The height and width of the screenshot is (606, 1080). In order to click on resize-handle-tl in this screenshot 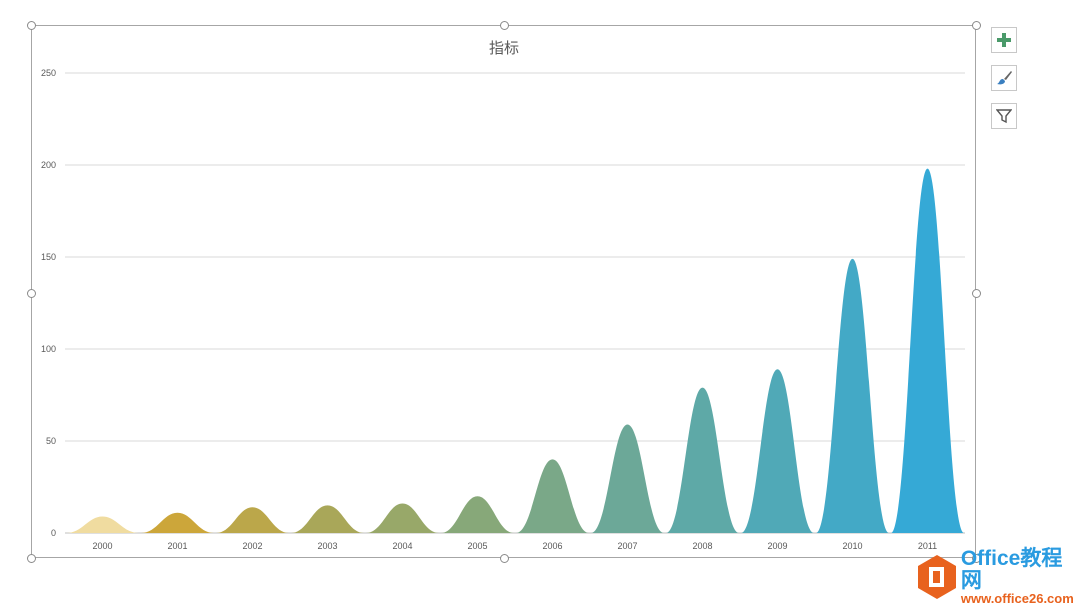, I will do `click(31, 25)`.